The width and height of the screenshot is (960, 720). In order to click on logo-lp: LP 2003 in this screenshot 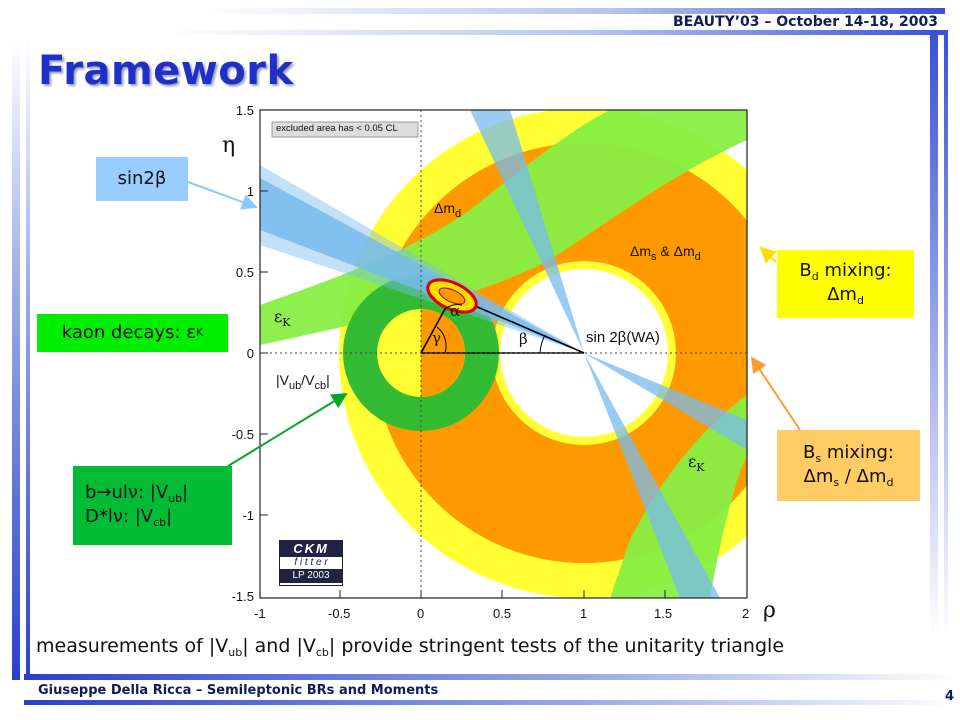, I will do `click(311, 576)`.